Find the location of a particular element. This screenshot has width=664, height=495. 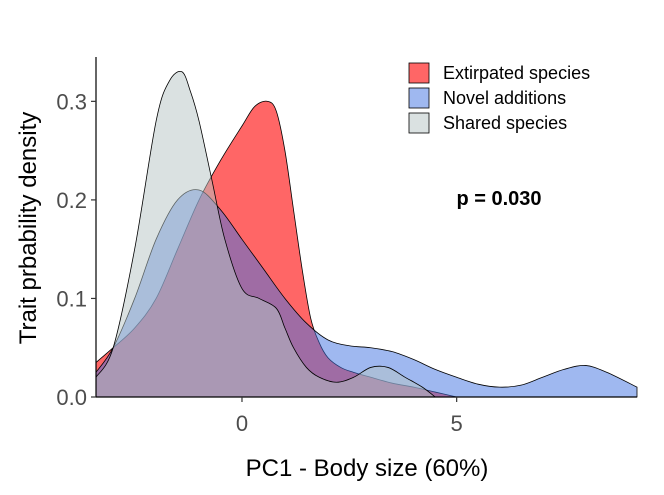

y-tick-label: 0.3 is located at coordinates (71, 101).